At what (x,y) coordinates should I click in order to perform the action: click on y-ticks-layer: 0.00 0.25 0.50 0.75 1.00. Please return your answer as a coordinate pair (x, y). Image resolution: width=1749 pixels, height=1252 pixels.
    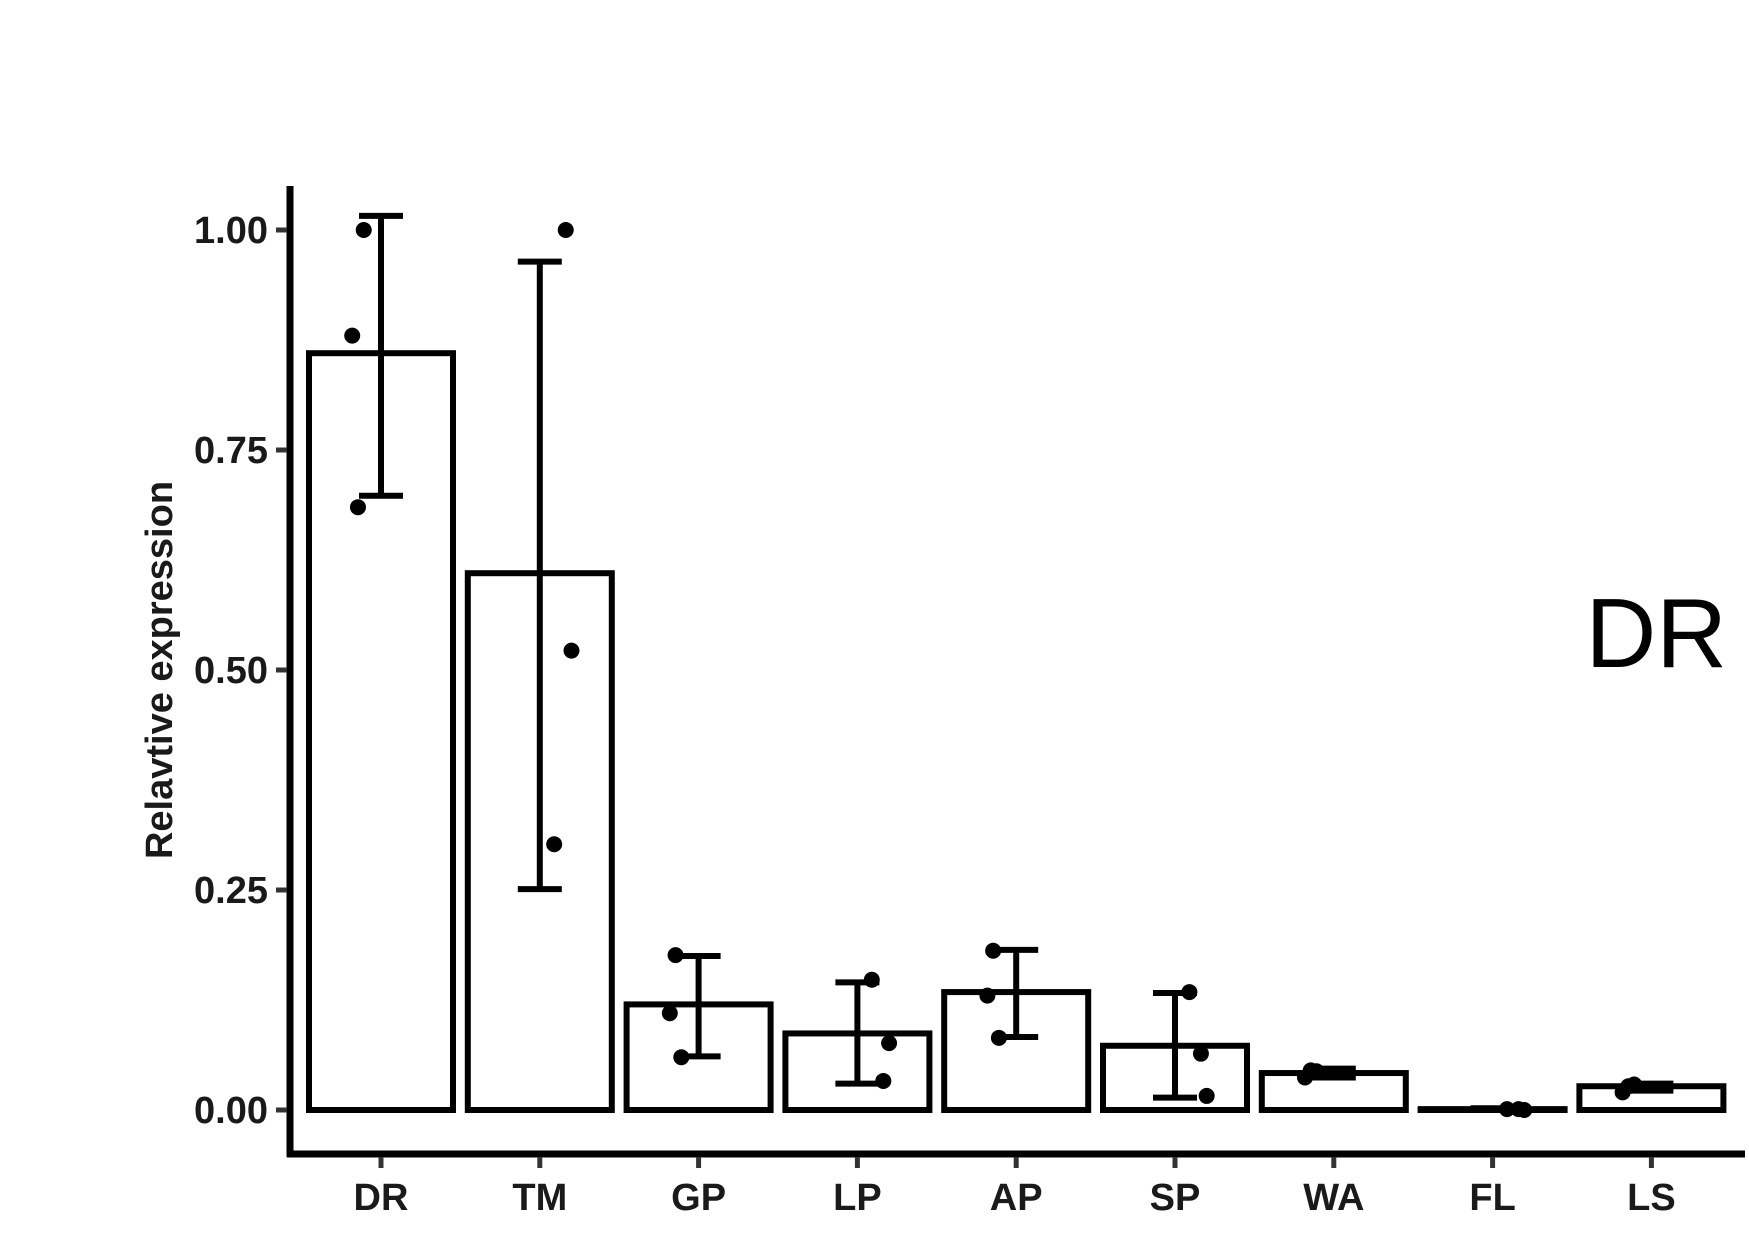
    Looking at the image, I should click on (240, 671).